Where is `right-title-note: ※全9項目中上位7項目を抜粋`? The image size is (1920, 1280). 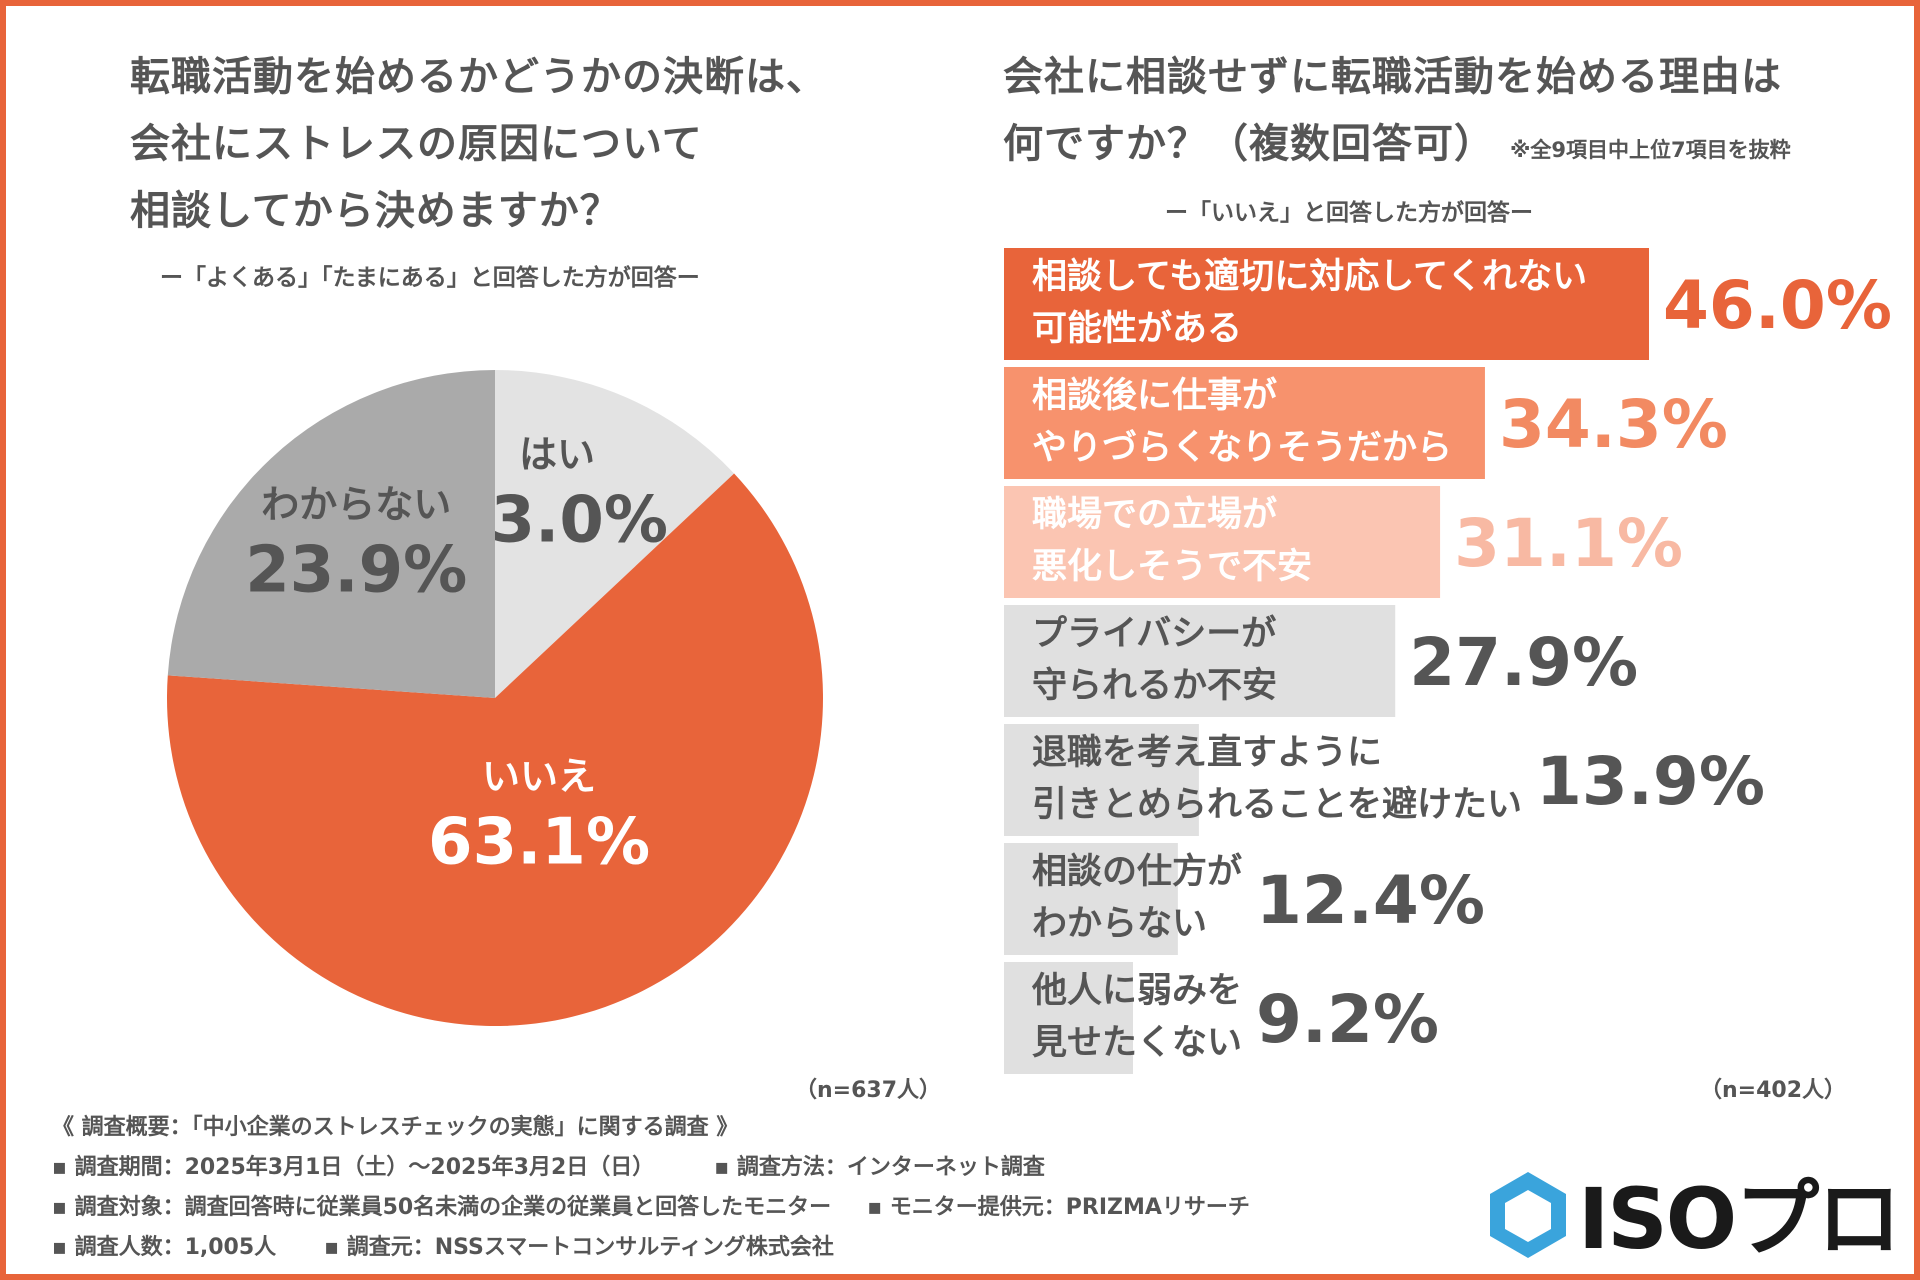 right-title-note: ※全9項目中上位7項目を抜粋 is located at coordinates (1650, 150).